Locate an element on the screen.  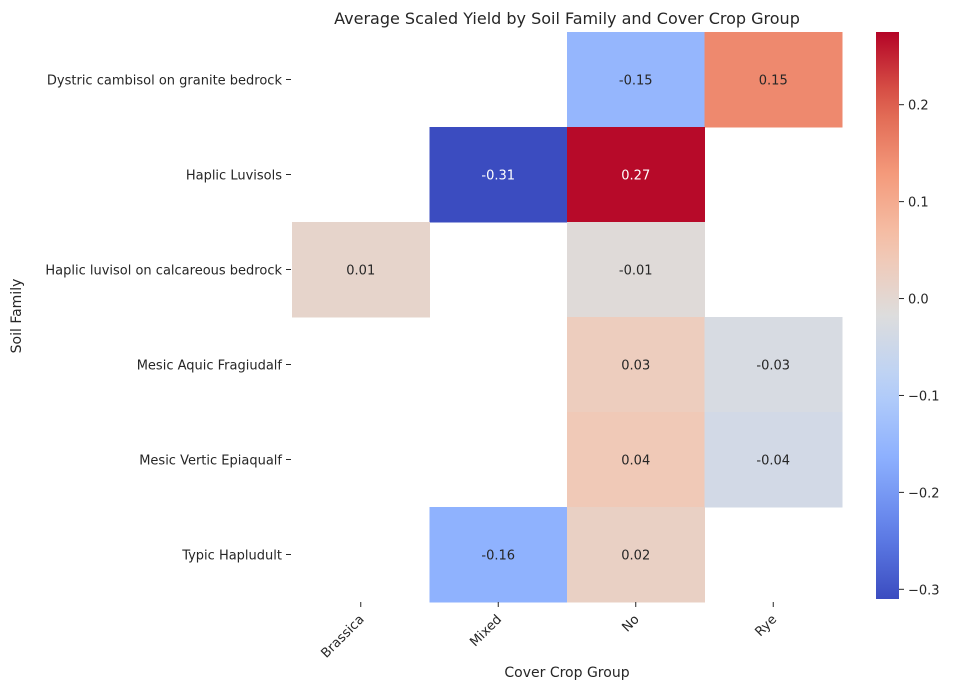
cell-value-label: -0.16 is located at coordinates (498, 556).